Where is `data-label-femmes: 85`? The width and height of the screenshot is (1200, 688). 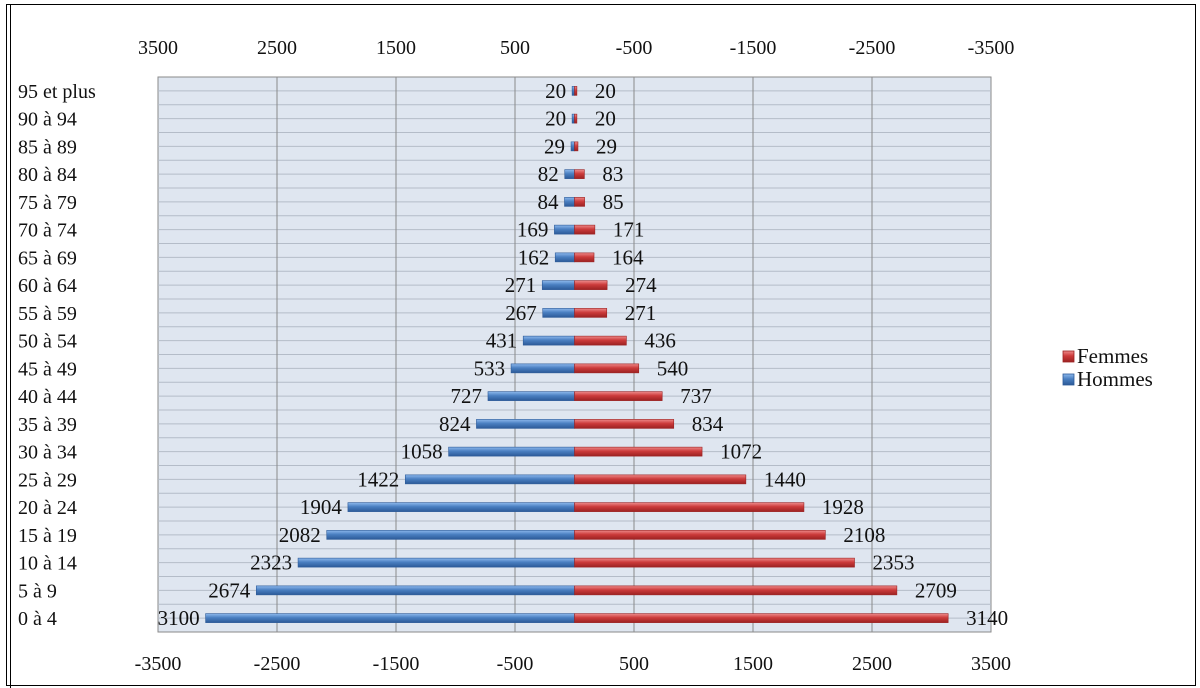 data-label-femmes: 85 is located at coordinates (613, 202).